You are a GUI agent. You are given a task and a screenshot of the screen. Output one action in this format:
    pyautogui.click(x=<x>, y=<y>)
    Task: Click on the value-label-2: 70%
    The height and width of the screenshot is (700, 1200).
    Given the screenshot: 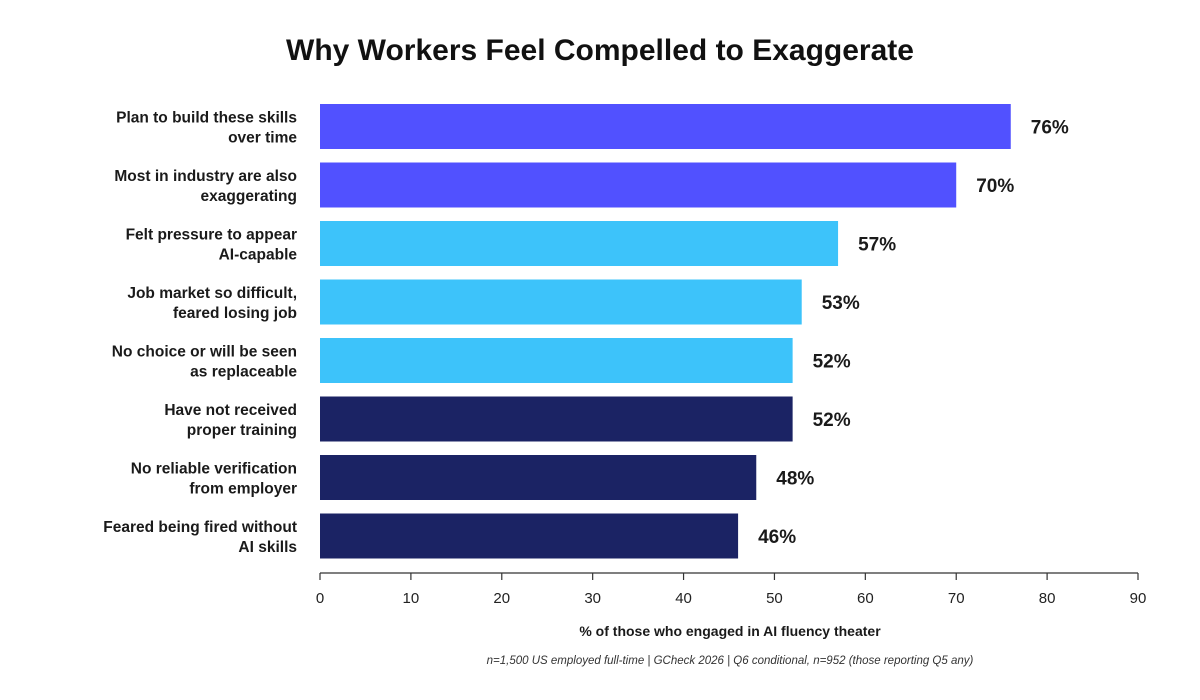 What is the action you would take?
    pyautogui.click(x=995, y=186)
    